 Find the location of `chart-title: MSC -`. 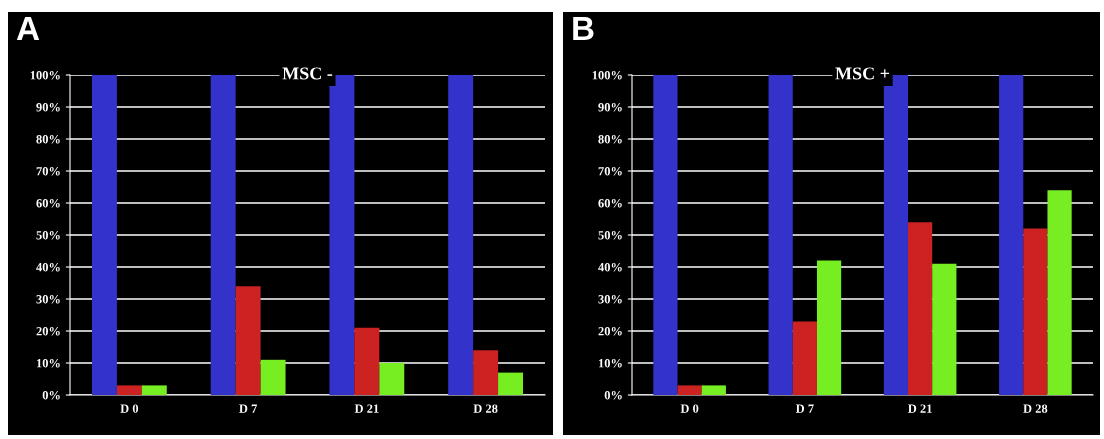

chart-title: MSC - is located at coordinates (307, 73).